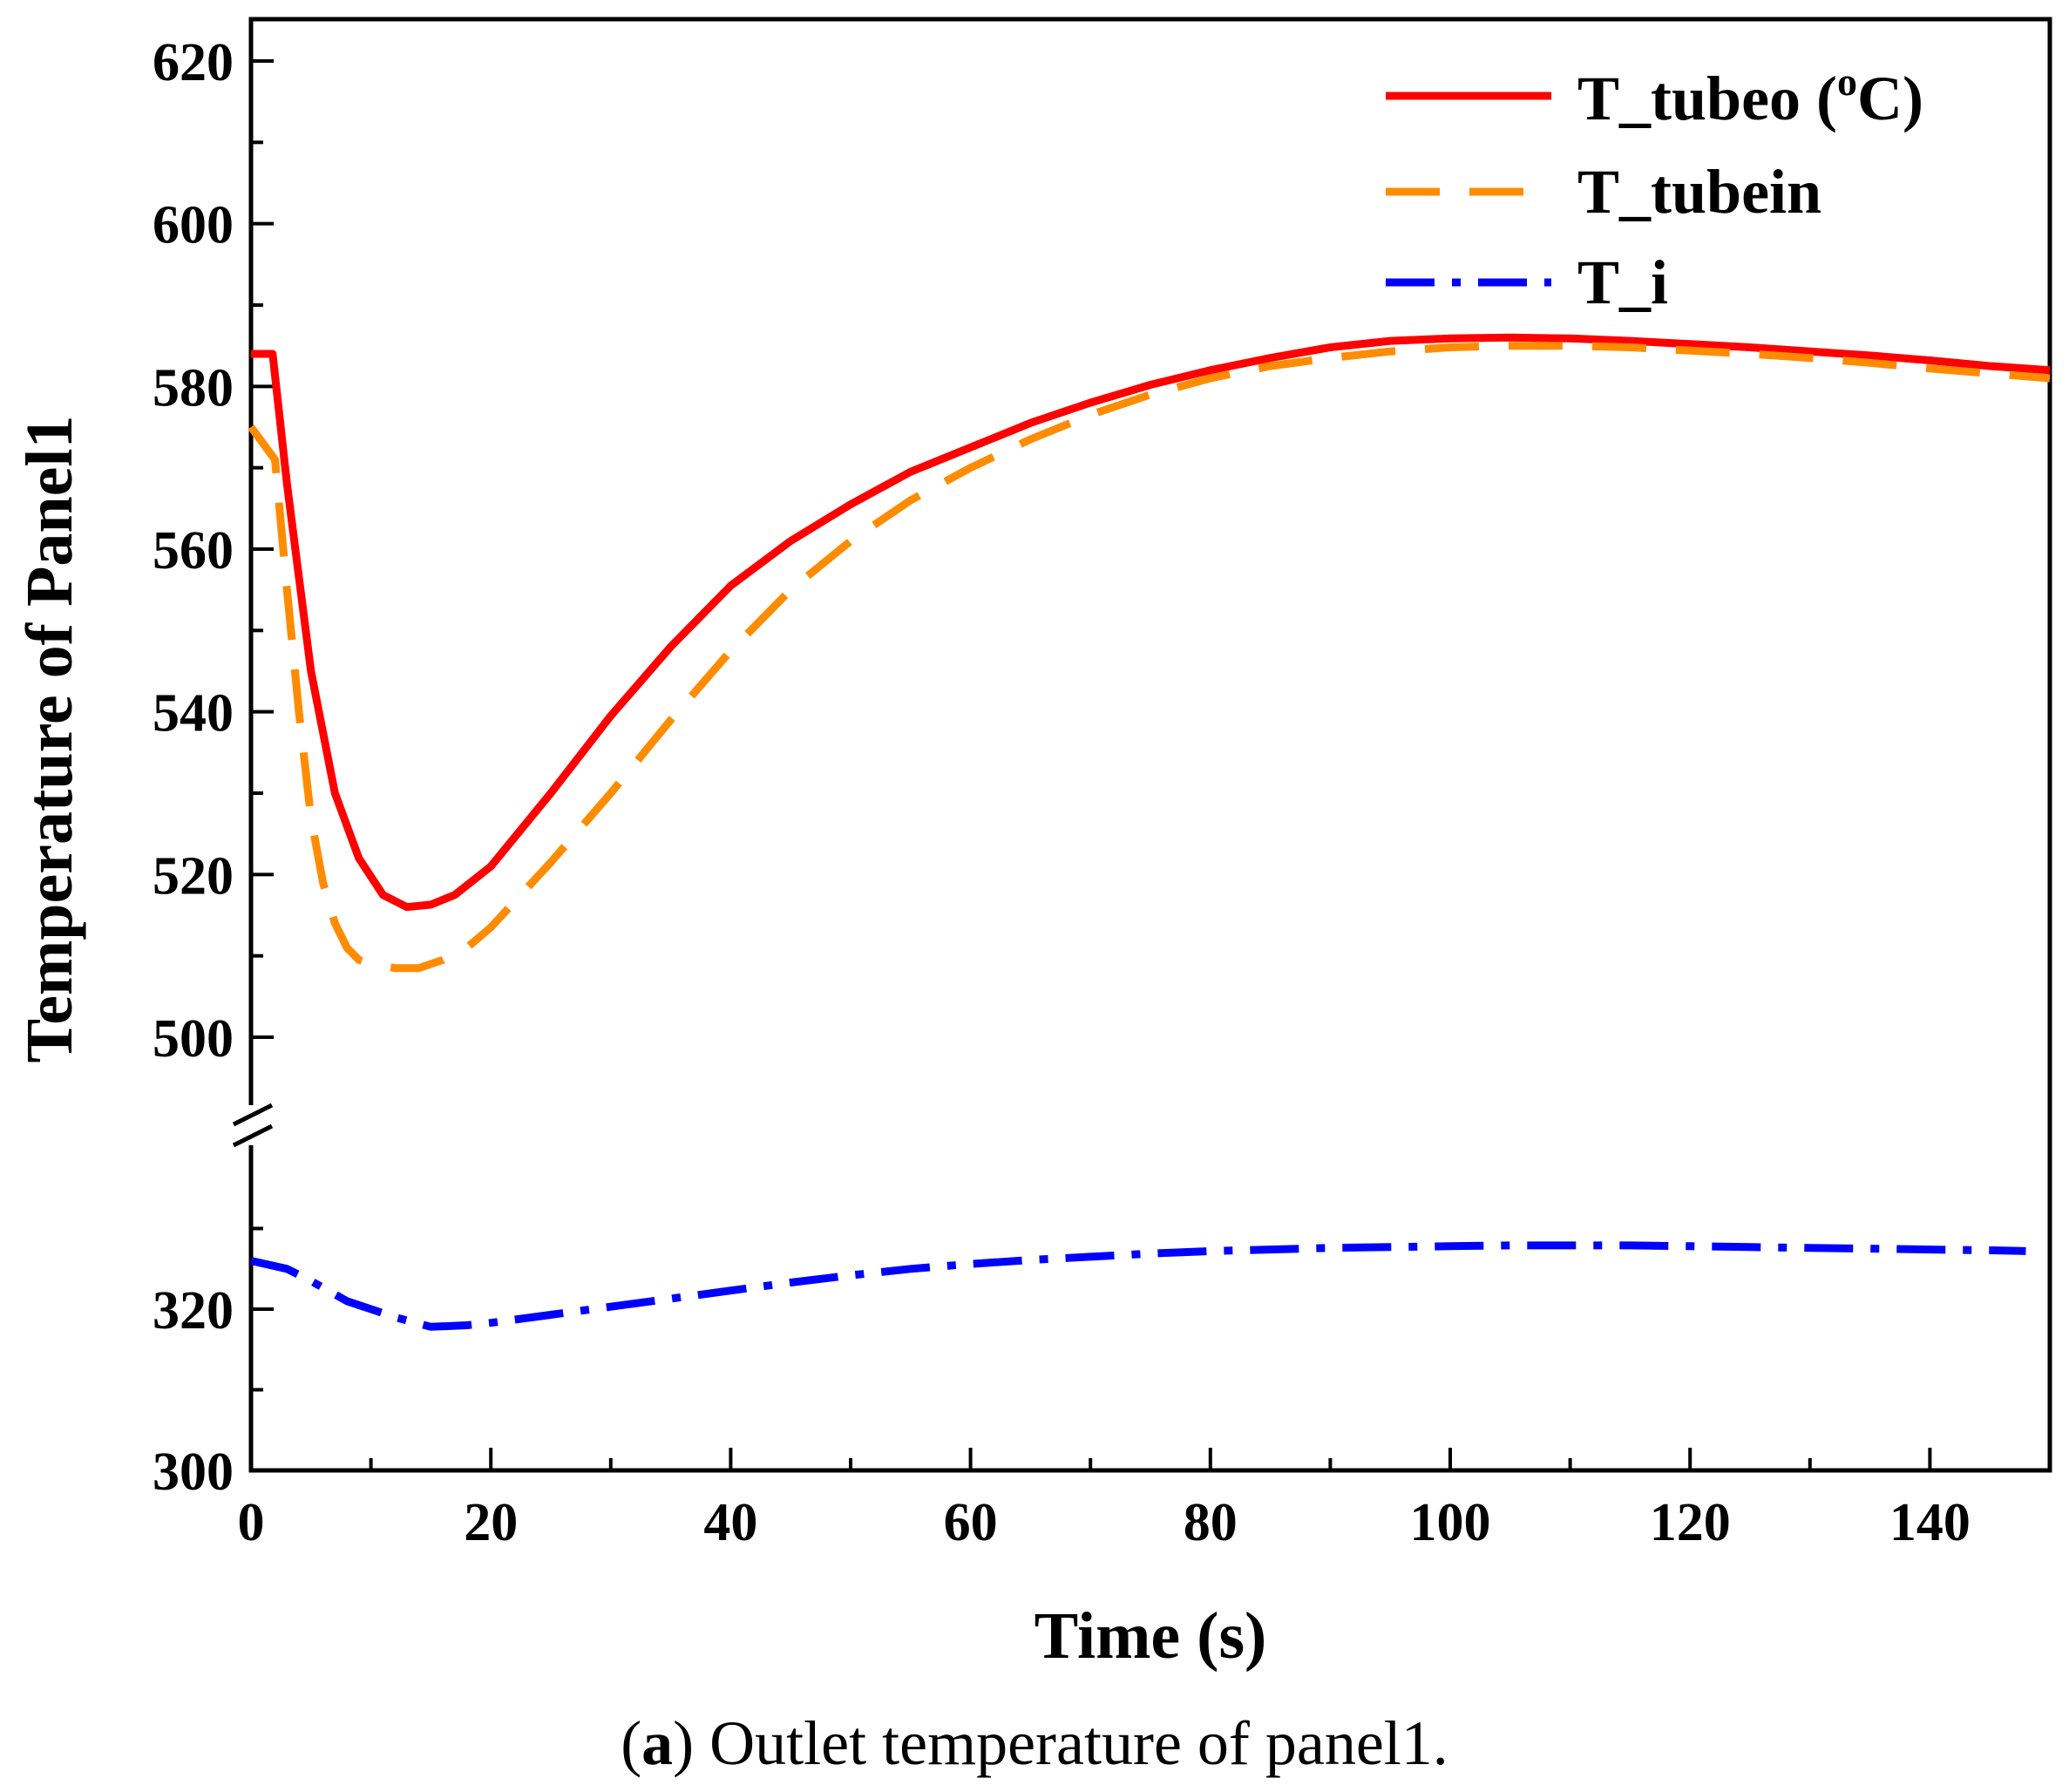 This screenshot has height=1792, width=2069. What do you see at coordinates (193, 226) in the screenshot?
I see `y-tick-label: 600` at bounding box center [193, 226].